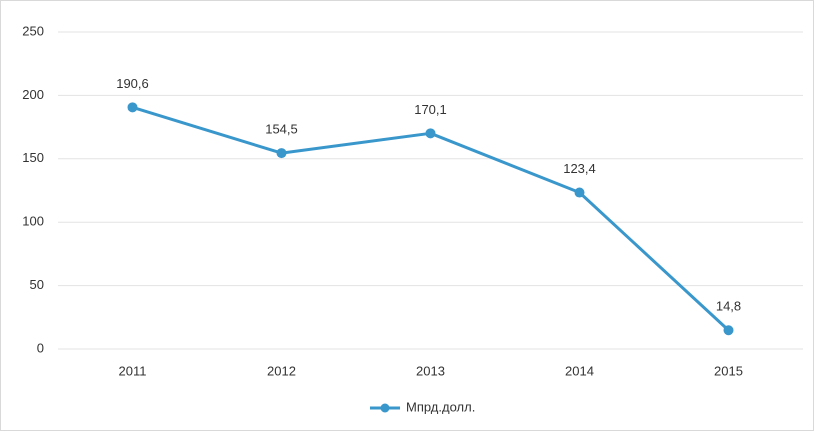 The image size is (816, 433). Describe the element at coordinates (281, 370) in the screenshot. I see `x-tick-label: 2012` at that location.